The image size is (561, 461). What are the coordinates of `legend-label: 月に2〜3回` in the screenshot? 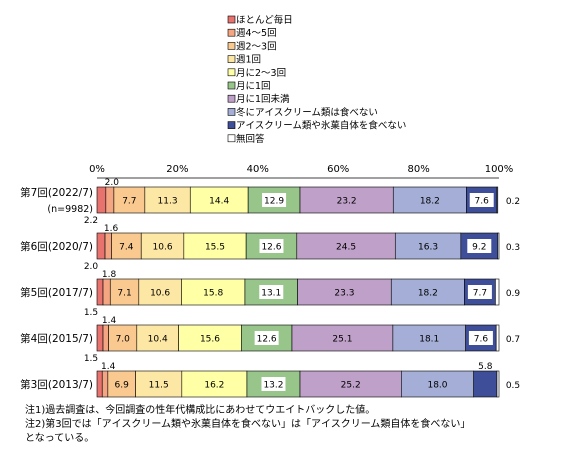 It's located at (261, 73).